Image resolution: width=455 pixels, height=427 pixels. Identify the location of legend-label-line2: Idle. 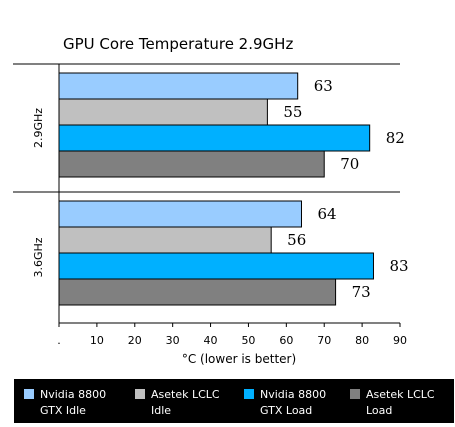
(161, 410).